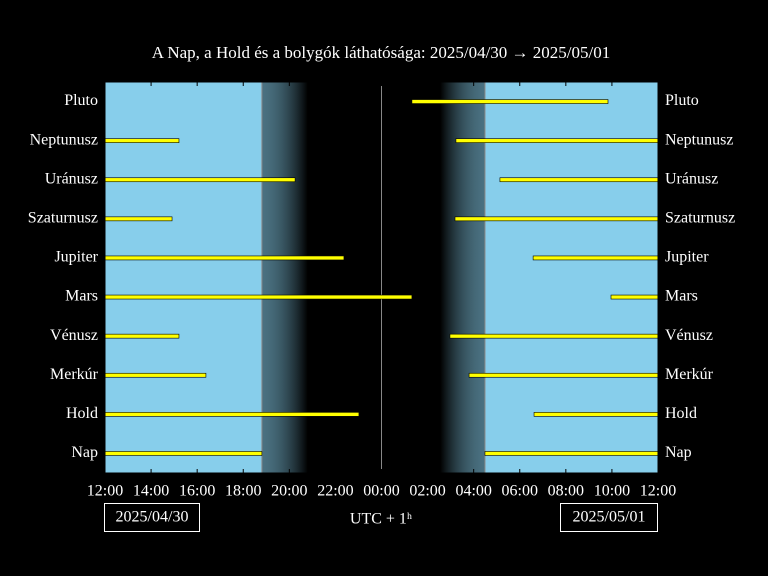 The height and width of the screenshot is (576, 768). What do you see at coordinates (381, 491) in the screenshot?
I see `x-tick-label: 00:00` at bounding box center [381, 491].